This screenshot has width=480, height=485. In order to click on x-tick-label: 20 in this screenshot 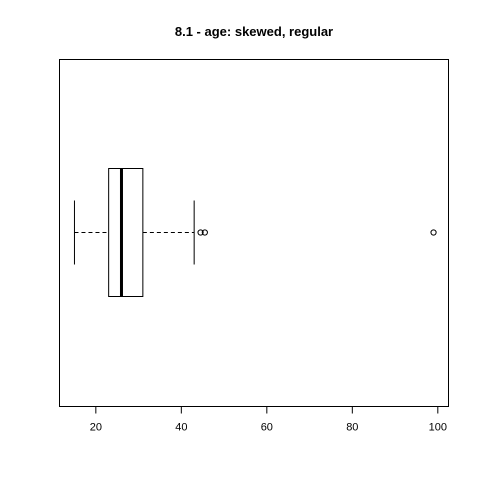, I will do `click(96, 428)`.